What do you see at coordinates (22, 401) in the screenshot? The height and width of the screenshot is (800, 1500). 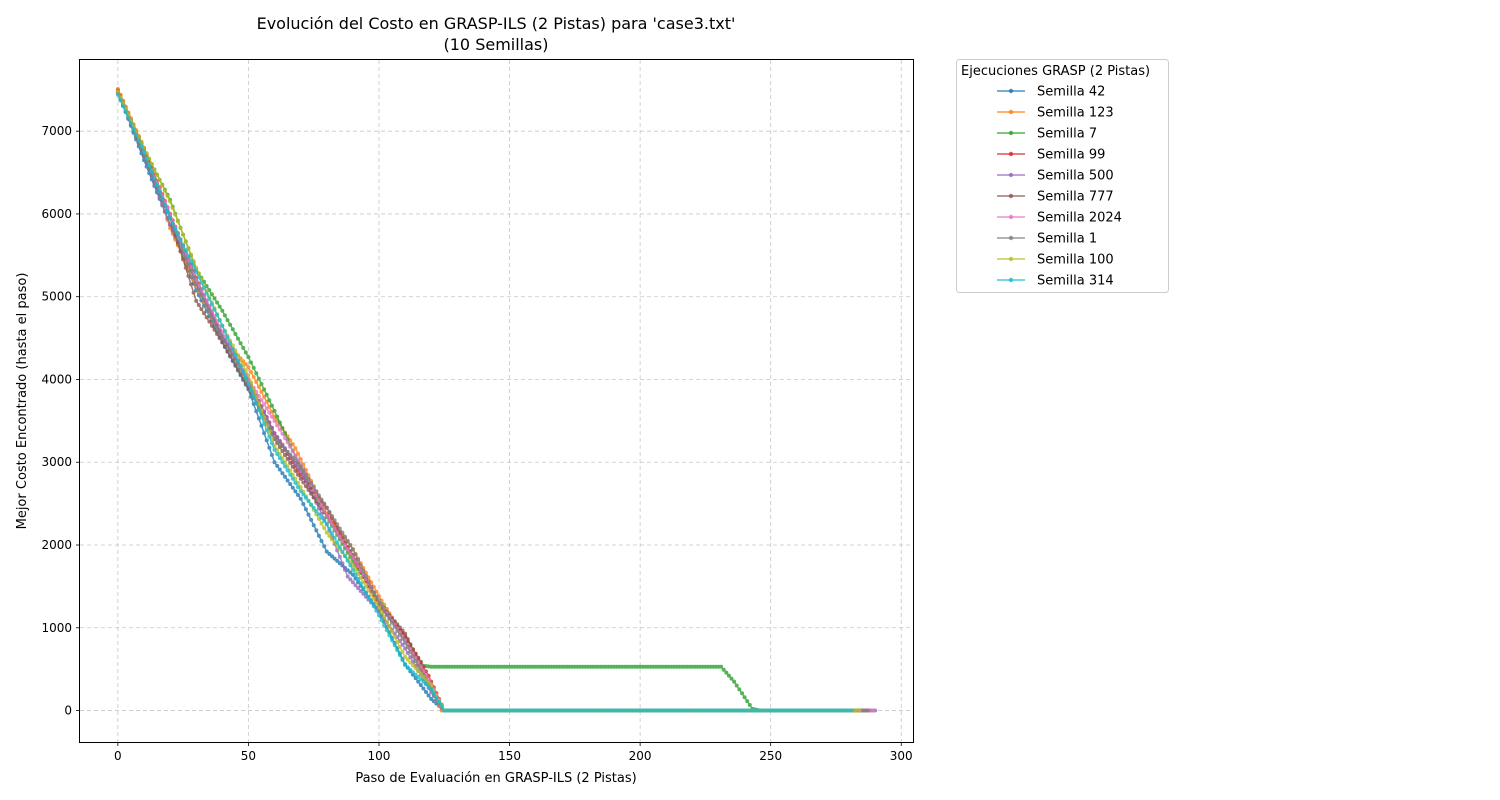 I see `y-axis-label: Mejor Costo Encontrado (hasta el paso)` at bounding box center [22, 401].